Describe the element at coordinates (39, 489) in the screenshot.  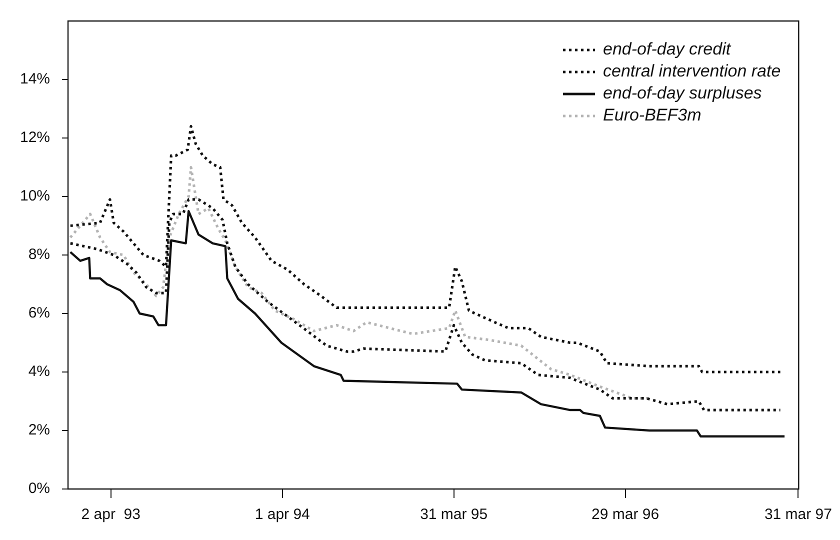
I see `y-tick-label: 0%` at that location.